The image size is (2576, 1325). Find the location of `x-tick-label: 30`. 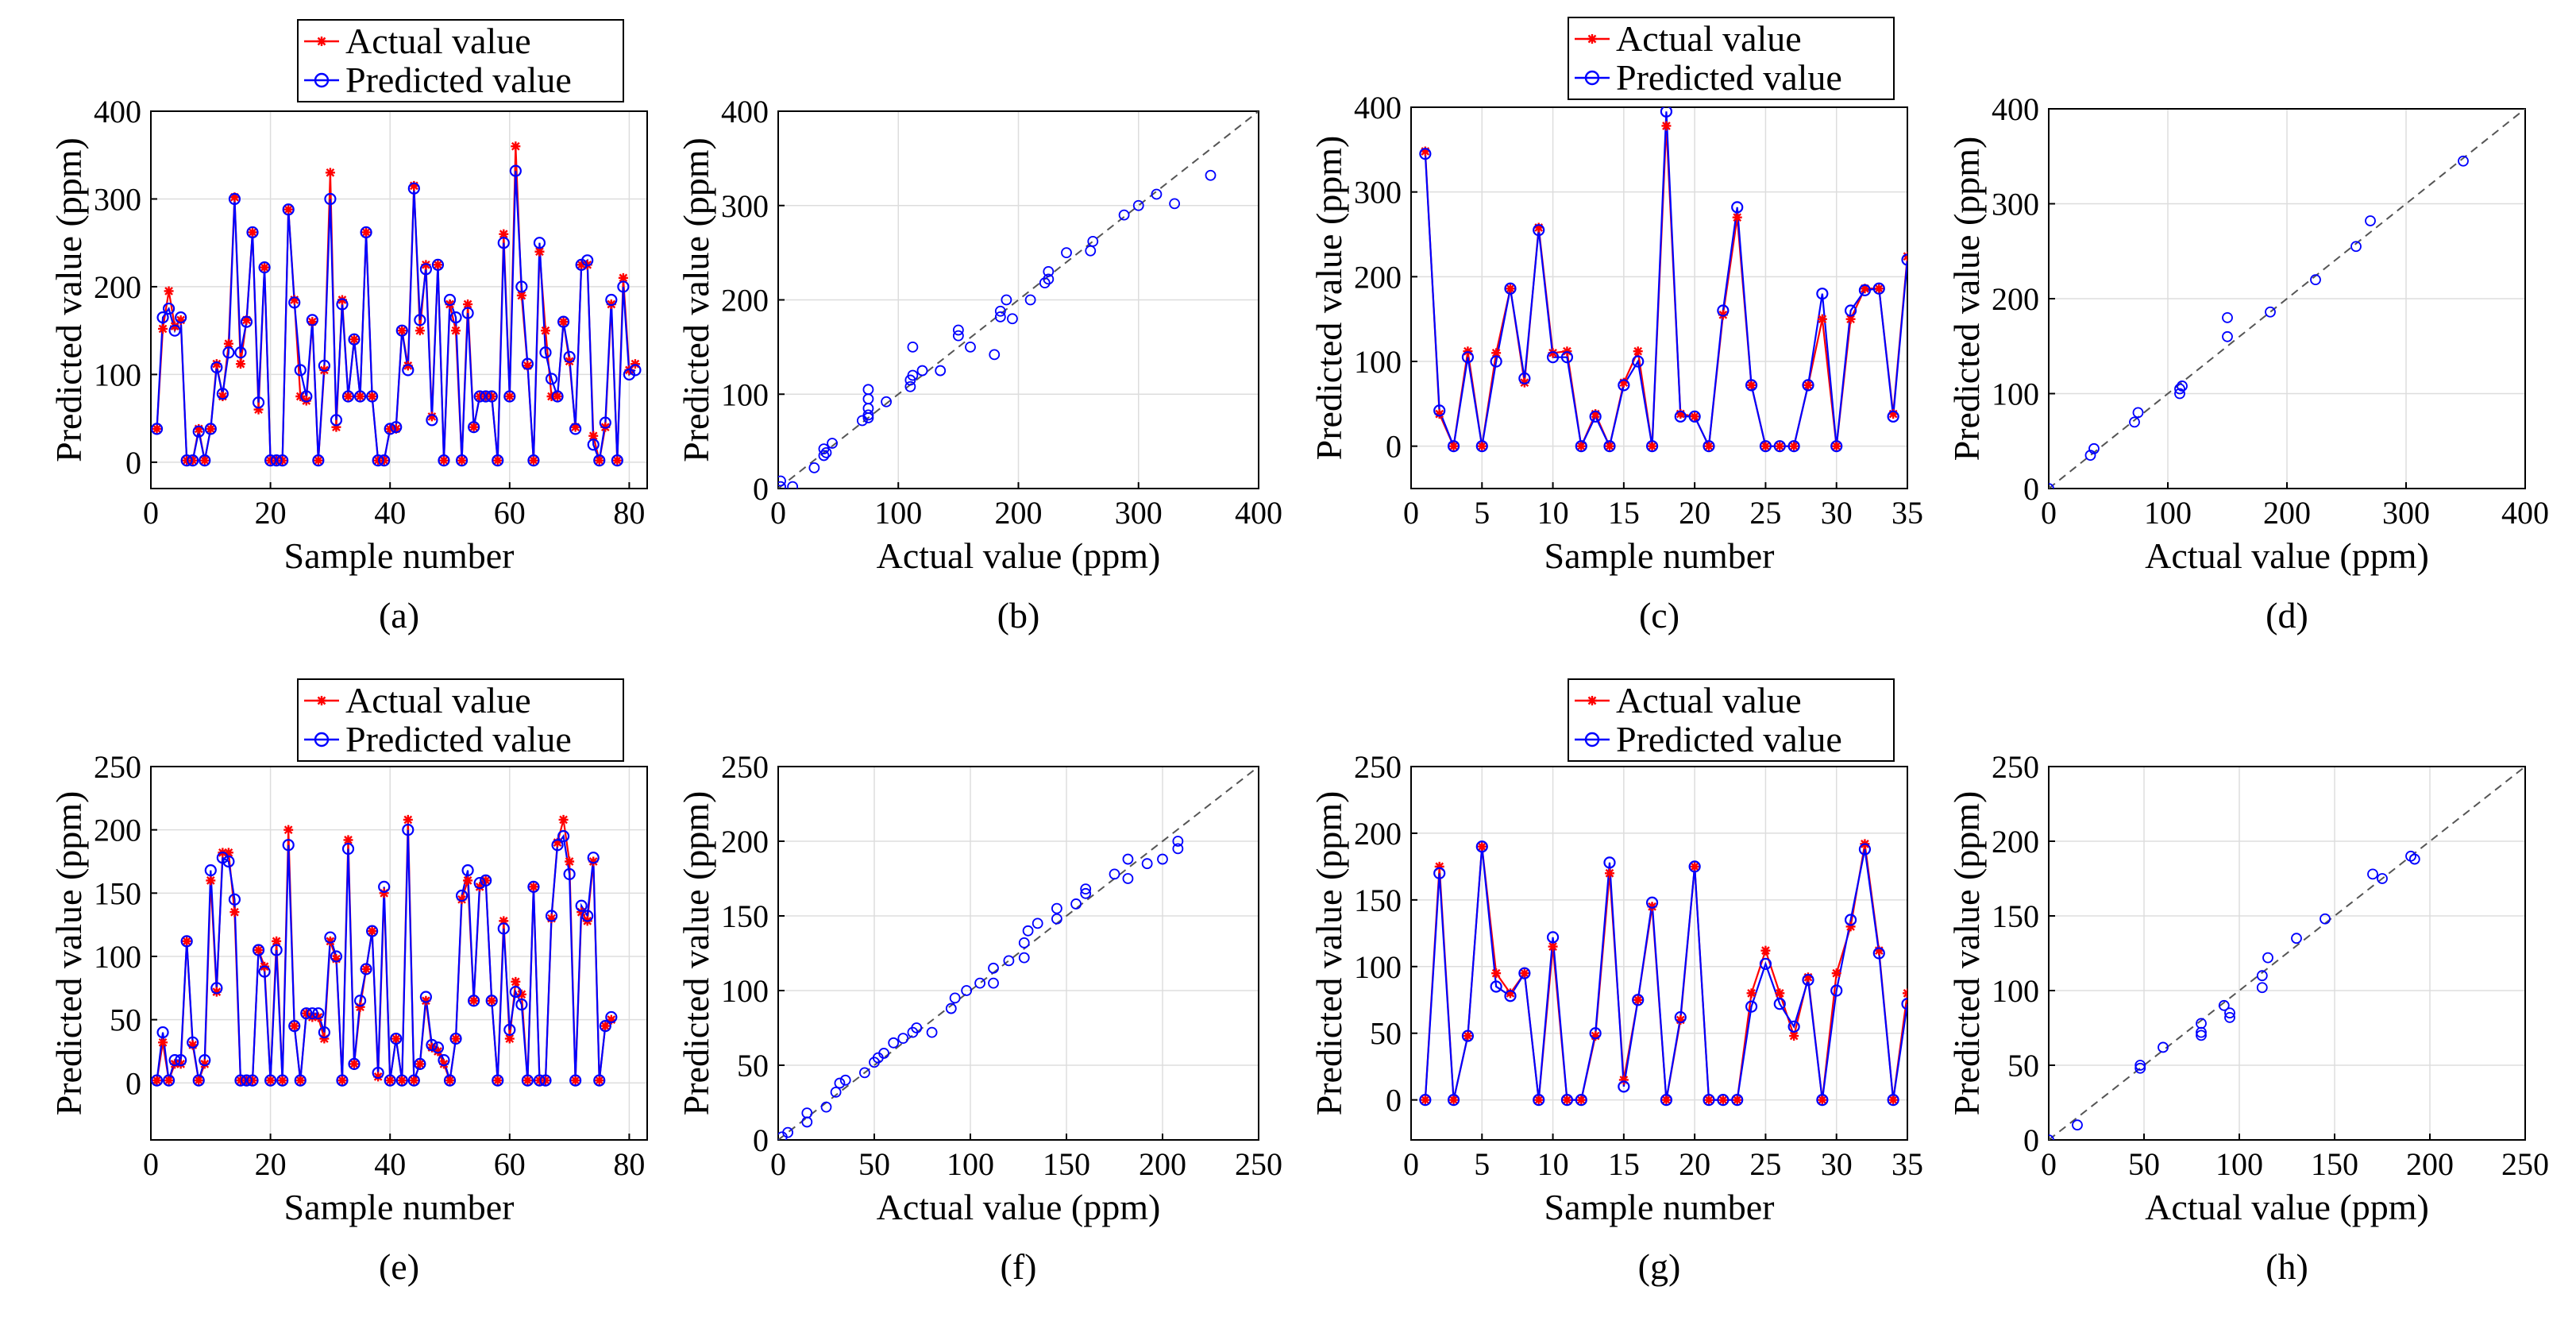

x-tick-label: 30 is located at coordinates (1837, 1164).